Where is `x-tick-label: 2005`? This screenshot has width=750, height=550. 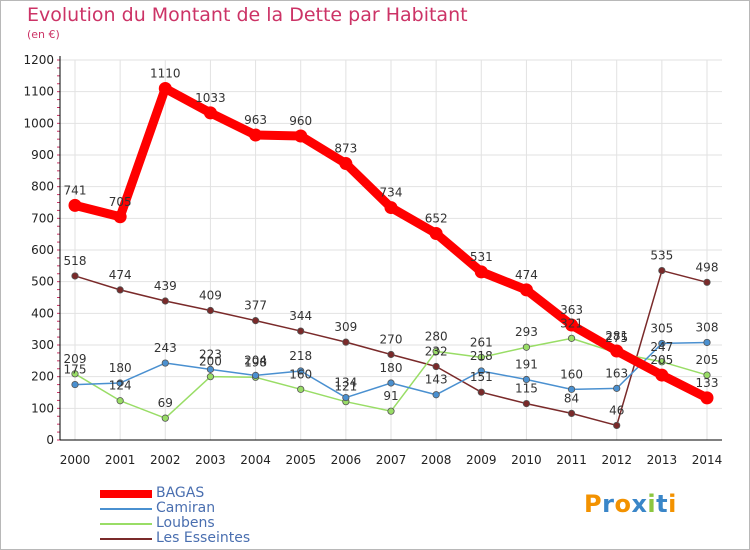
x-tick-label: 2005 is located at coordinates (300, 460).